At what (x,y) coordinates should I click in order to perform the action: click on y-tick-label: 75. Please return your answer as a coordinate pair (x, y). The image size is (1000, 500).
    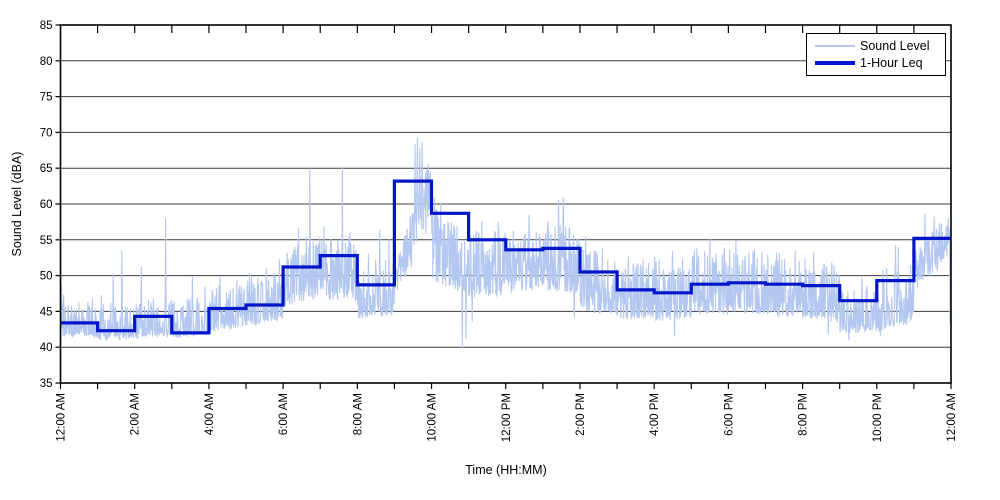
    Looking at the image, I should click on (46, 98).